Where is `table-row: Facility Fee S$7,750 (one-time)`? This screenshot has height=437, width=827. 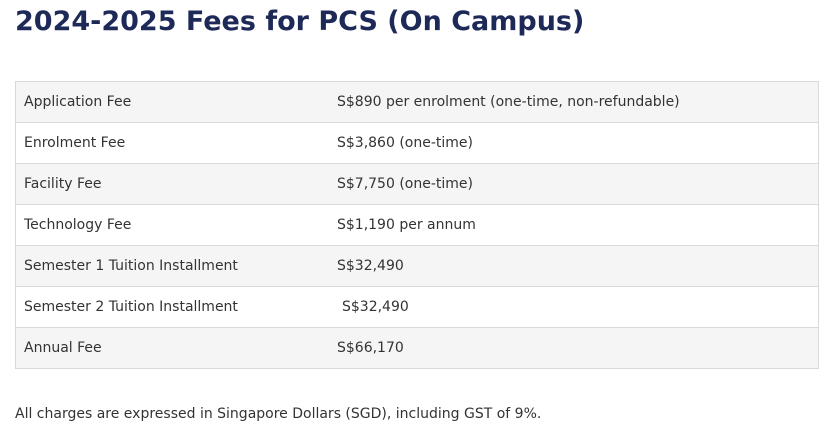 table-row: Facility Fee S$7,750 (one-time) is located at coordinates (417, 184).